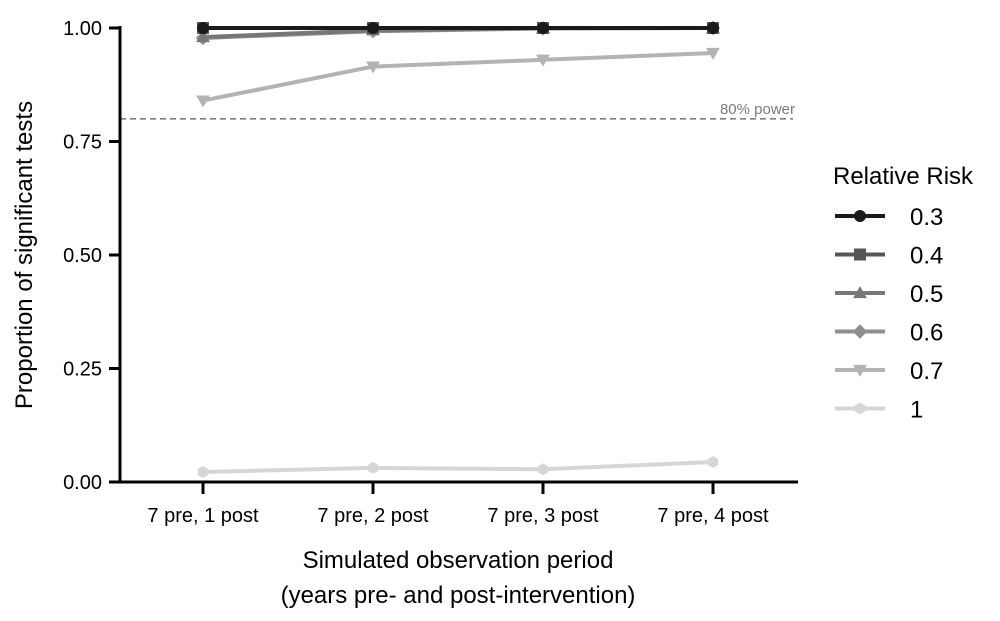  Describe the element at coordinates (458, 595) in the screenshot. I see `x-axis-title-line-2: (years pre- and post-intervention)` at that location.